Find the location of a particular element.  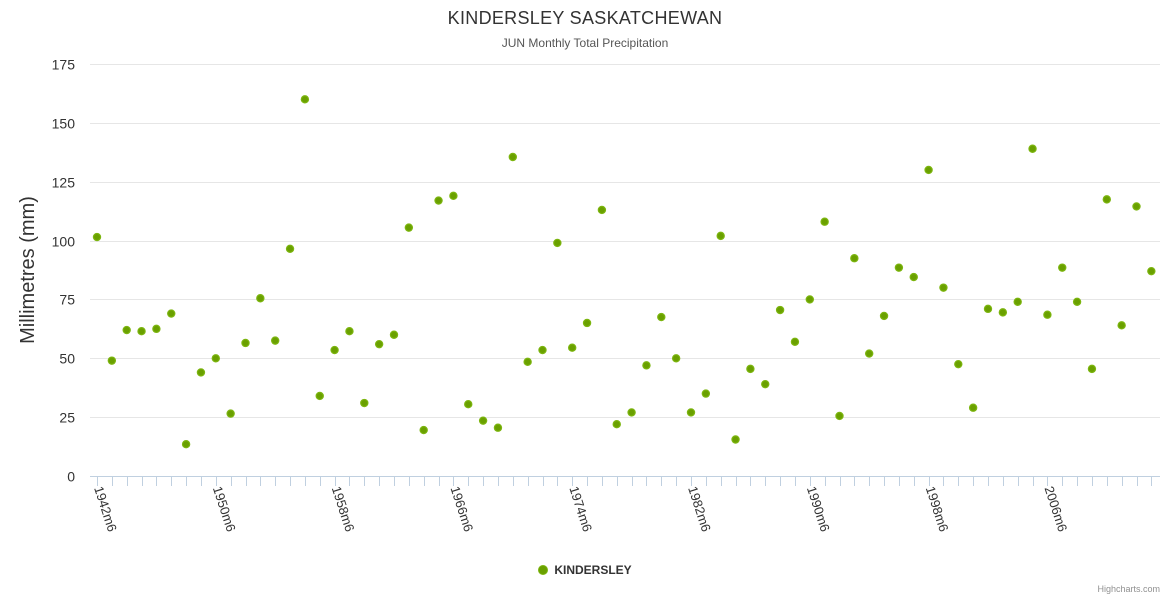

legend: KINDERSLEY is located at coordinates (585, 570).